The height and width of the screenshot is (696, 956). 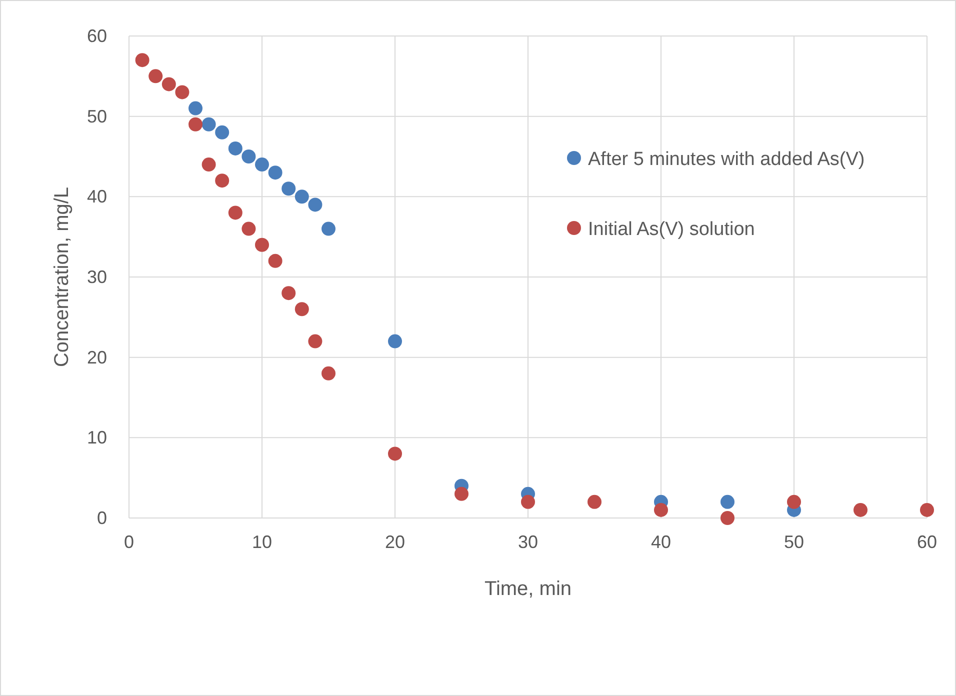 I want to click on x-tick-label: 60, so click(x=927, y=542).